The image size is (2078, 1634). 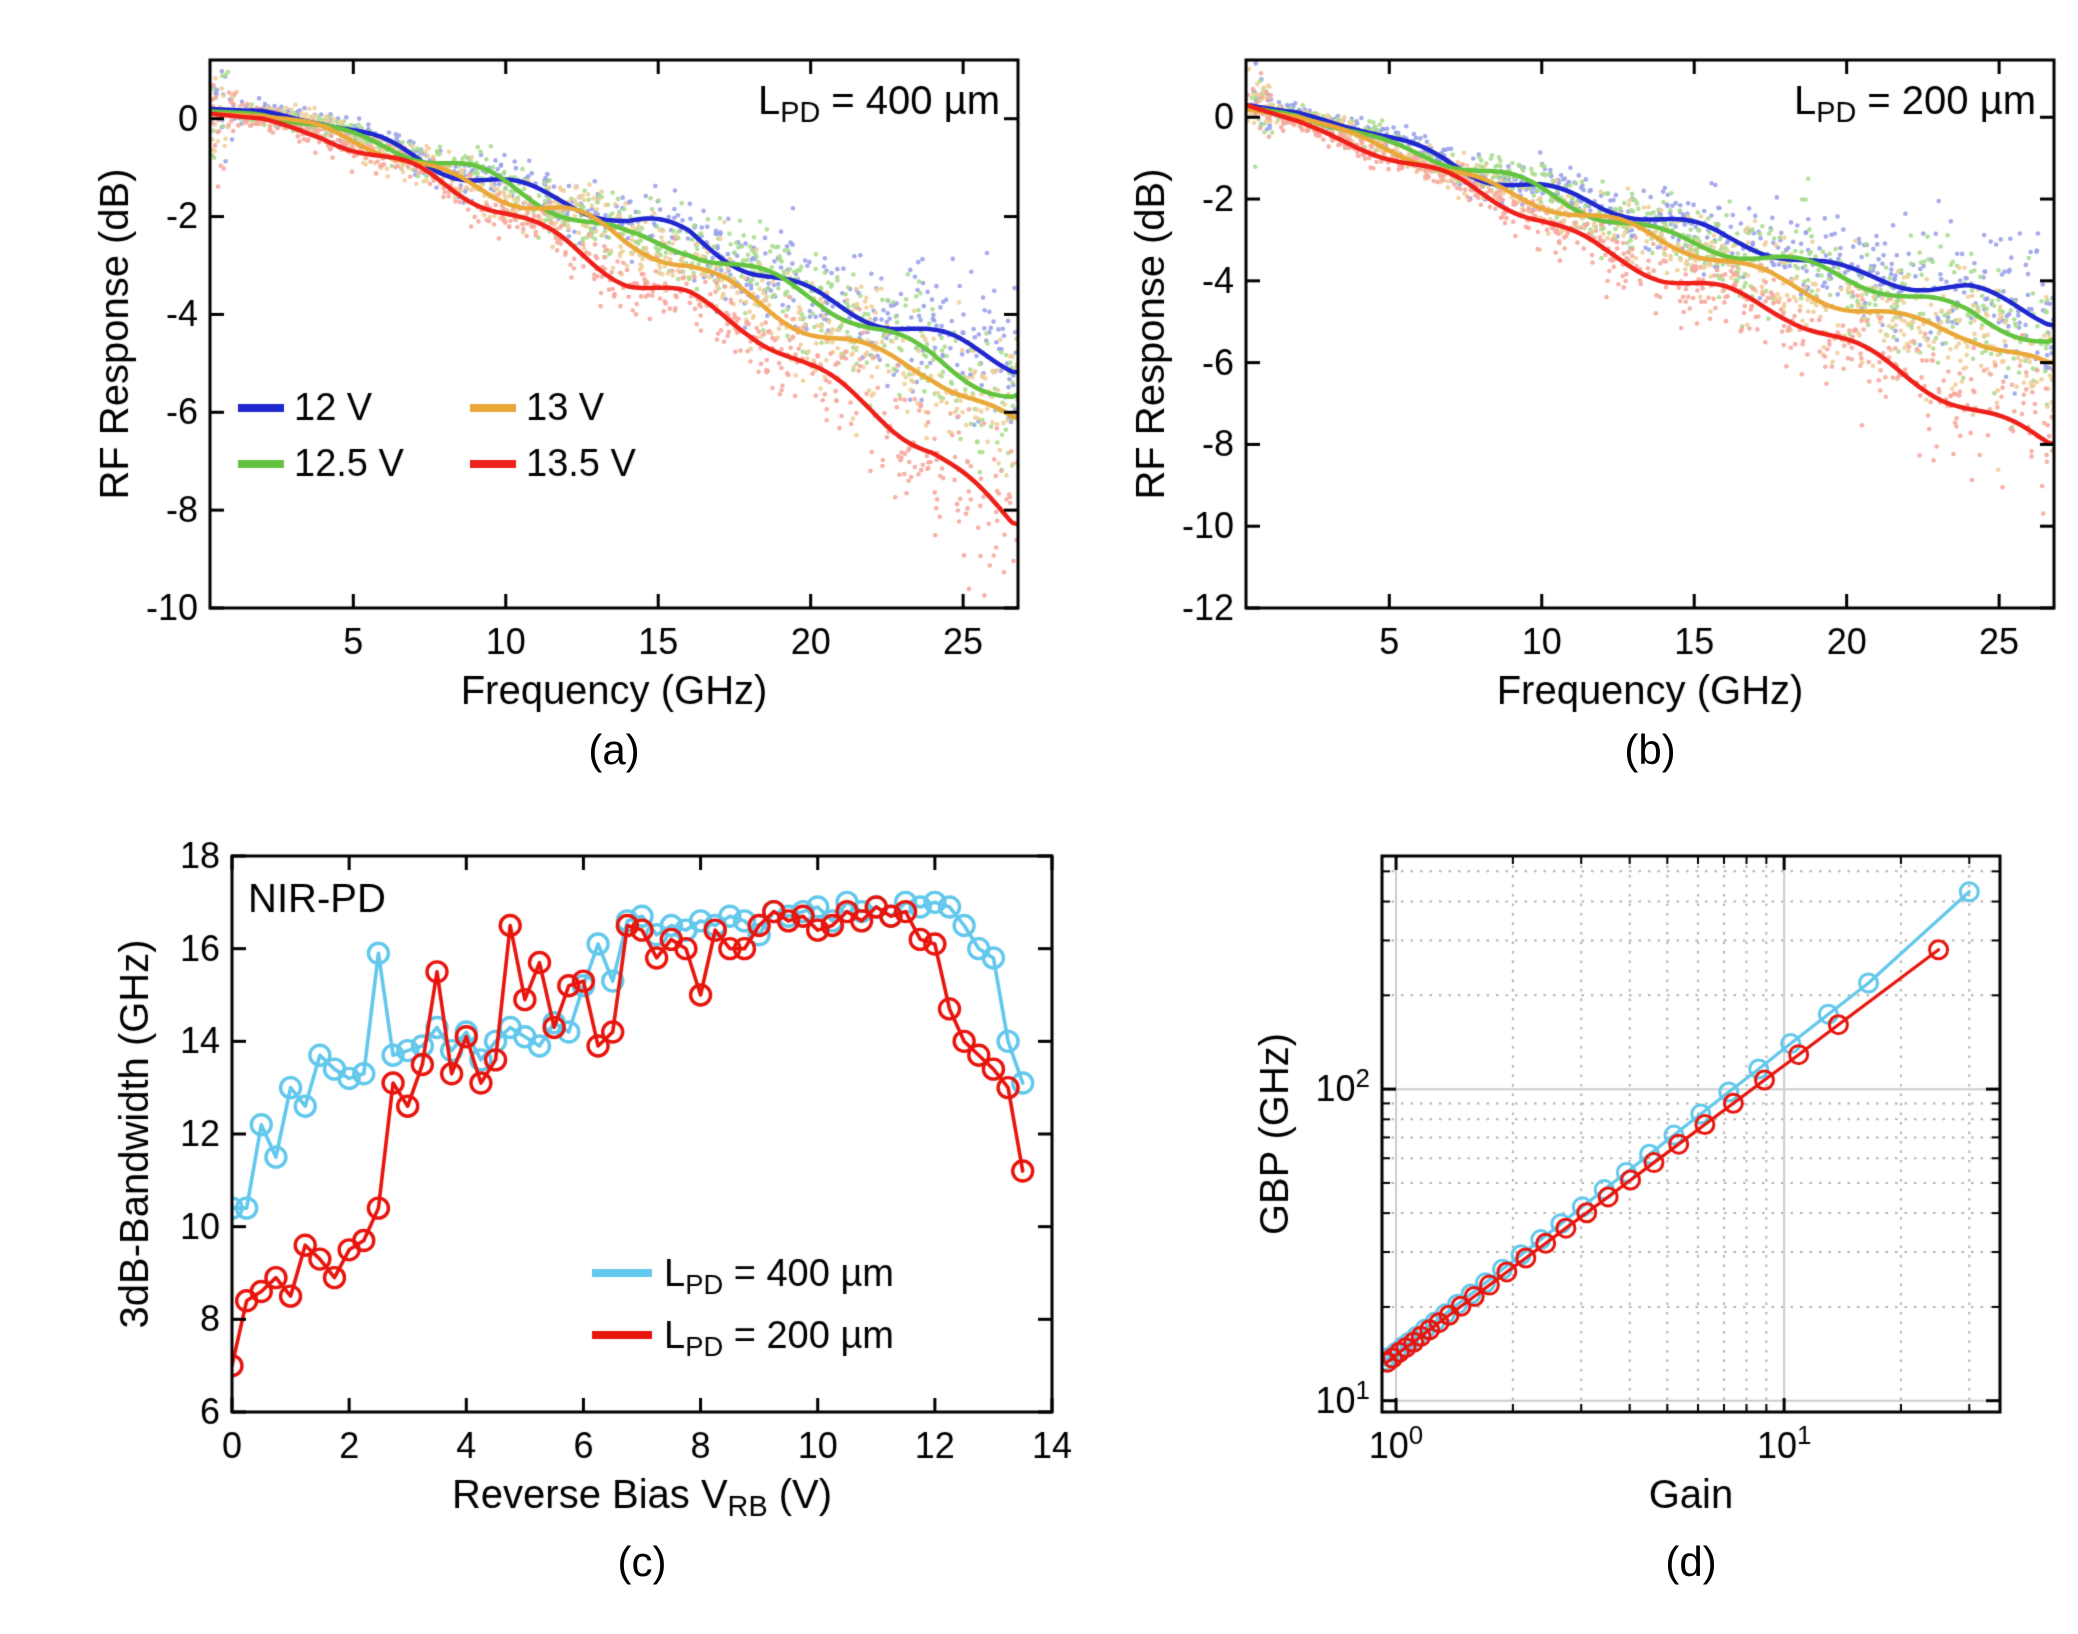 What do you see at coordinates (1691, 1561) in the screenshot?
I see `panel-d-caption: (d)` at bounding box center [1691, 1561].